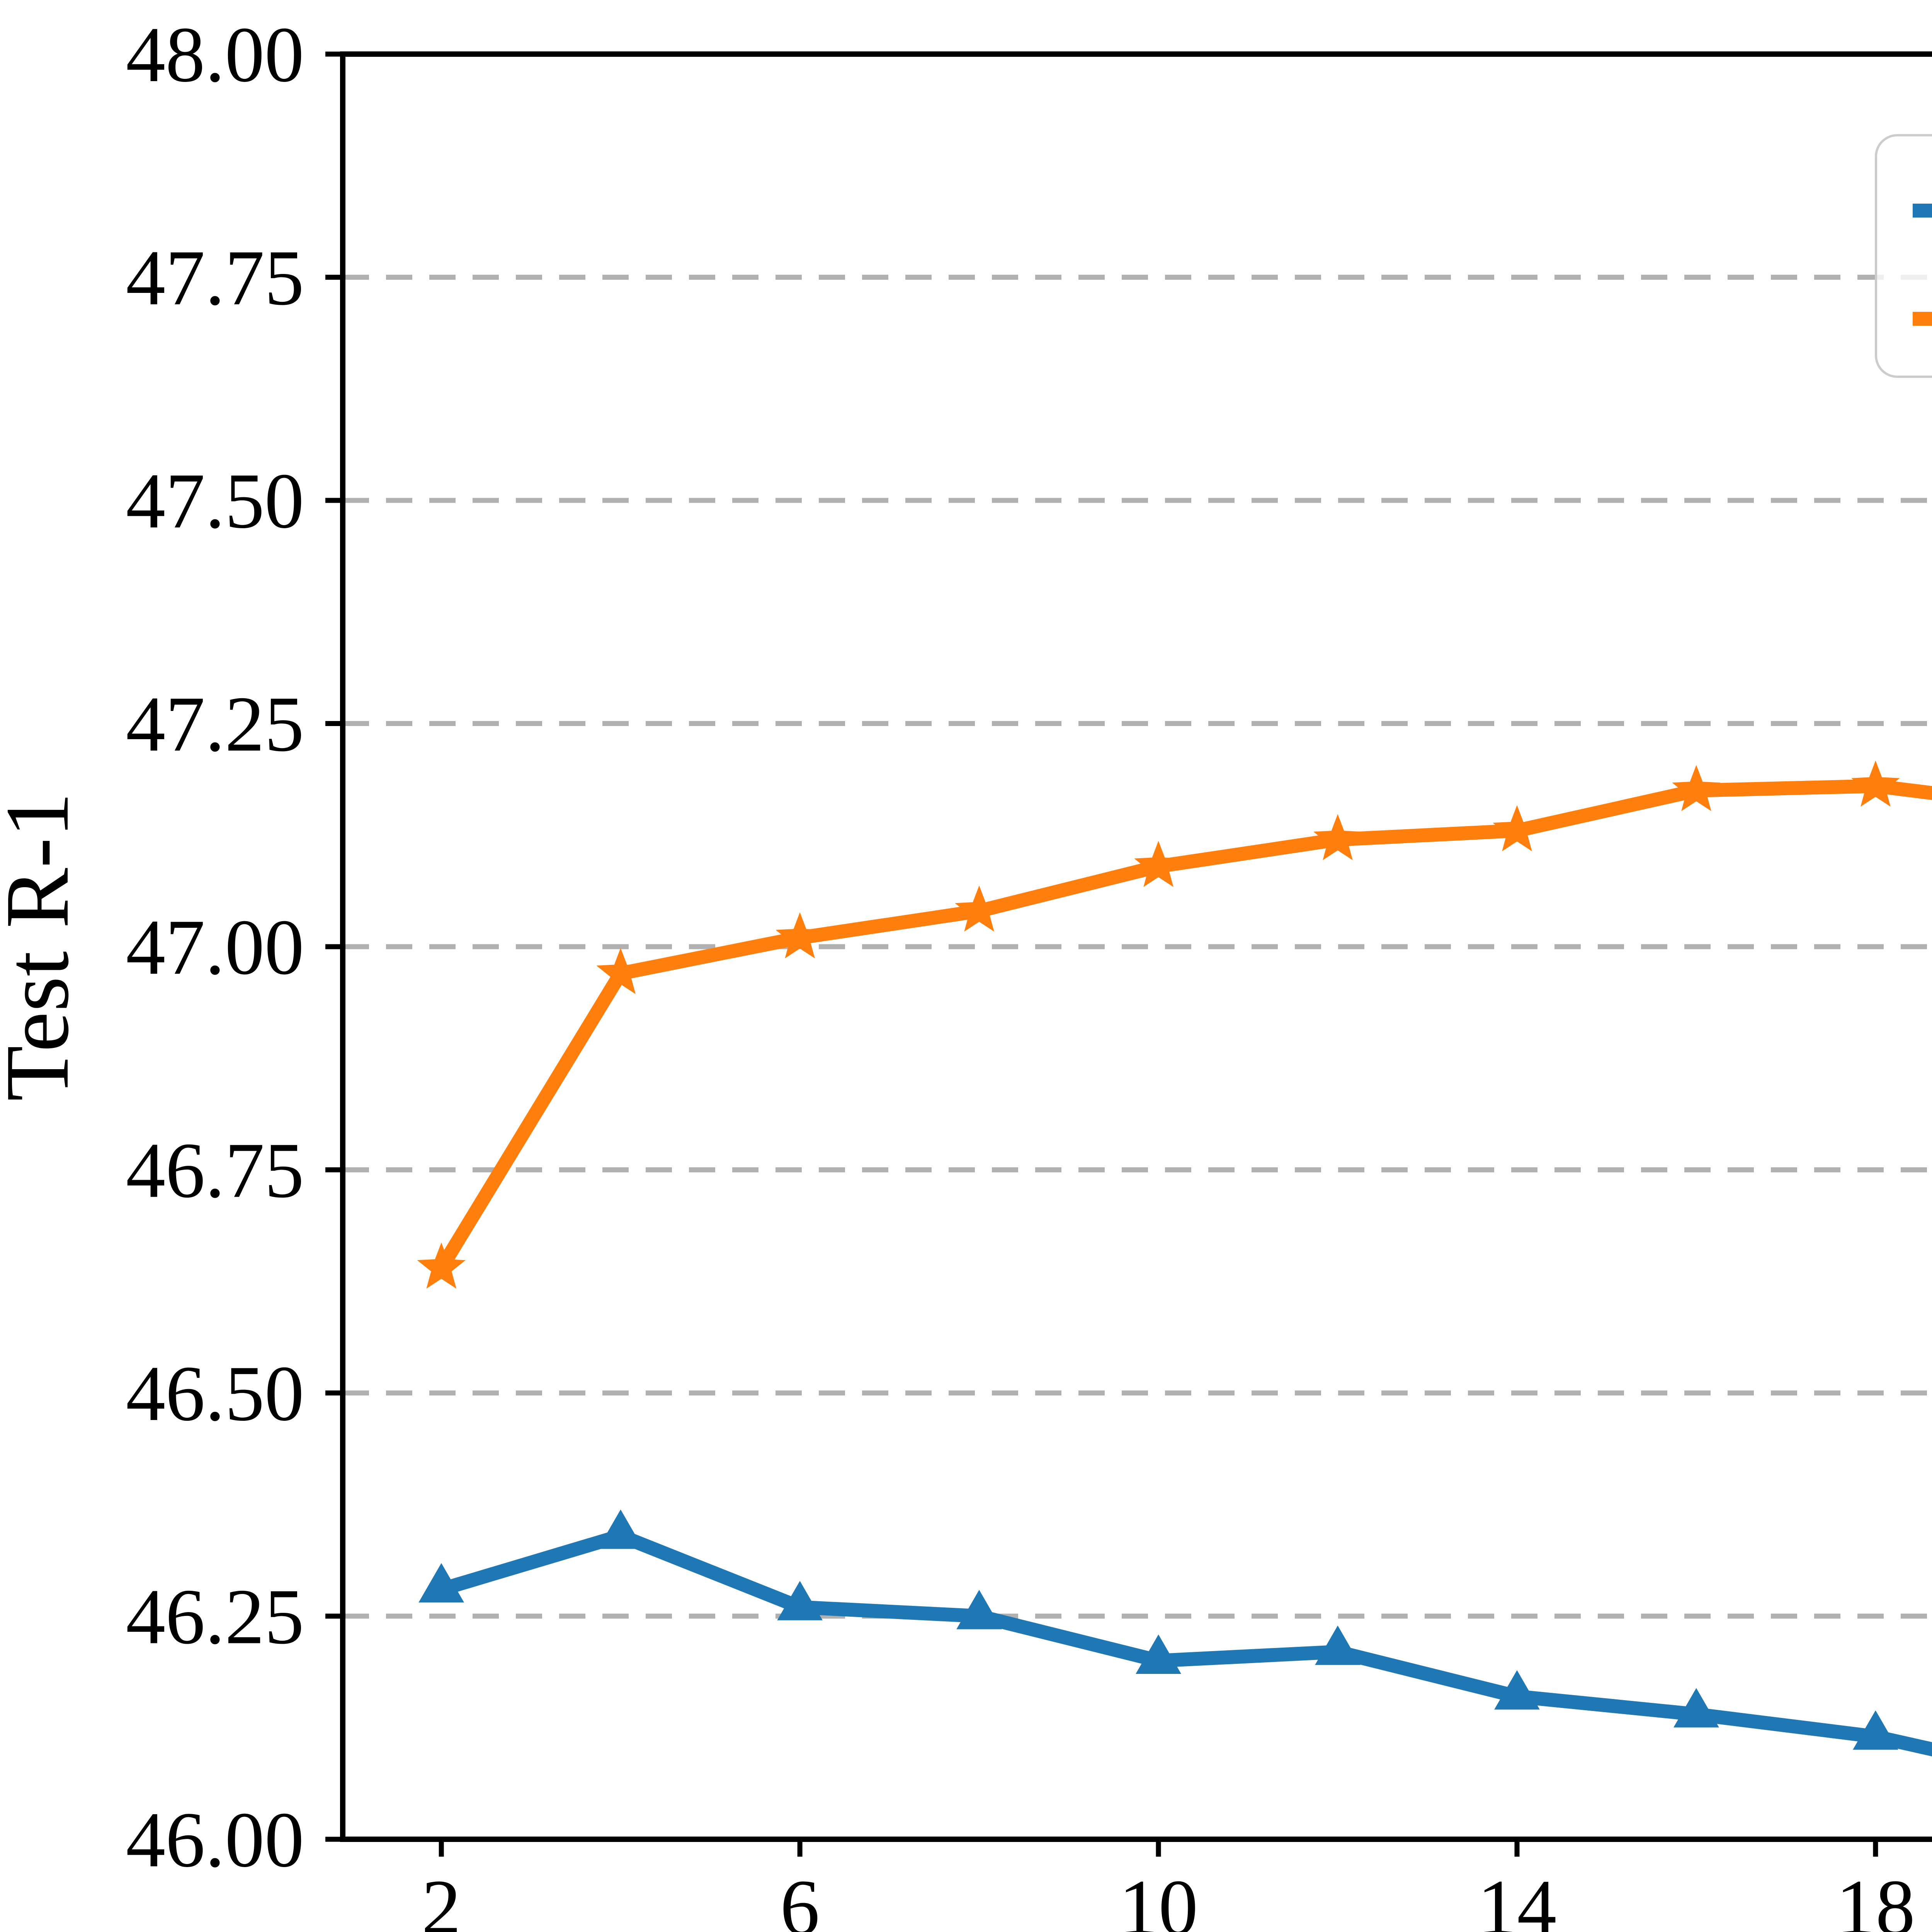 The height and width of the screenshot is (1932, 1932). What do you see at coordinates (1875, 1898) in the screenshot?
I see `x-tick-label: 18` at bounding box center [1875, 1898].